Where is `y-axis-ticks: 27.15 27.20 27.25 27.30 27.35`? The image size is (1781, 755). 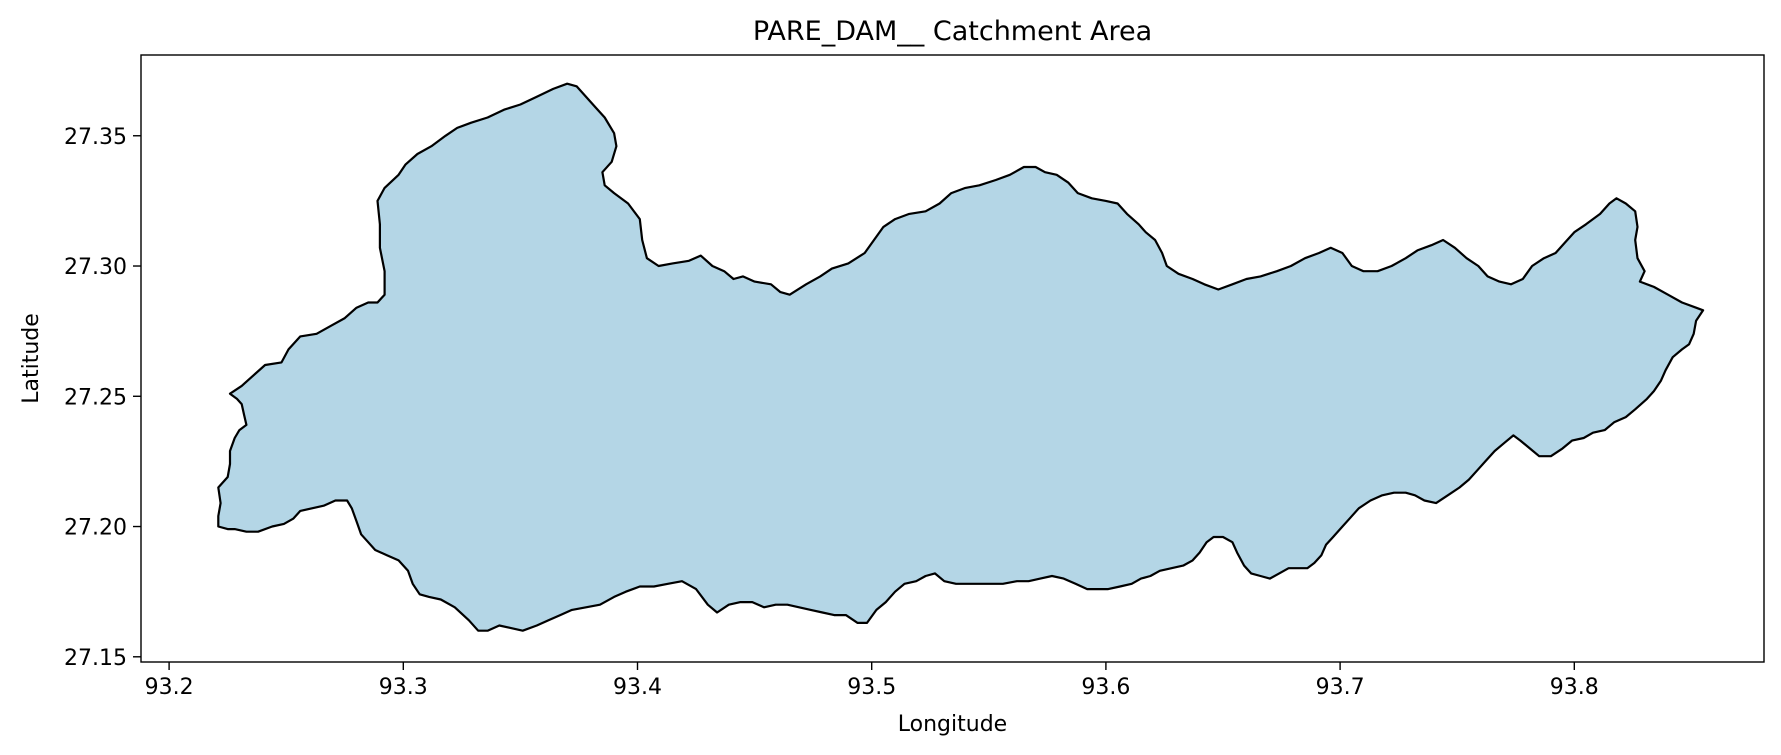
y-axis-ticks: 27.15 27.20 27.25 27.30 27.35 is located at coordinates (102, 398).